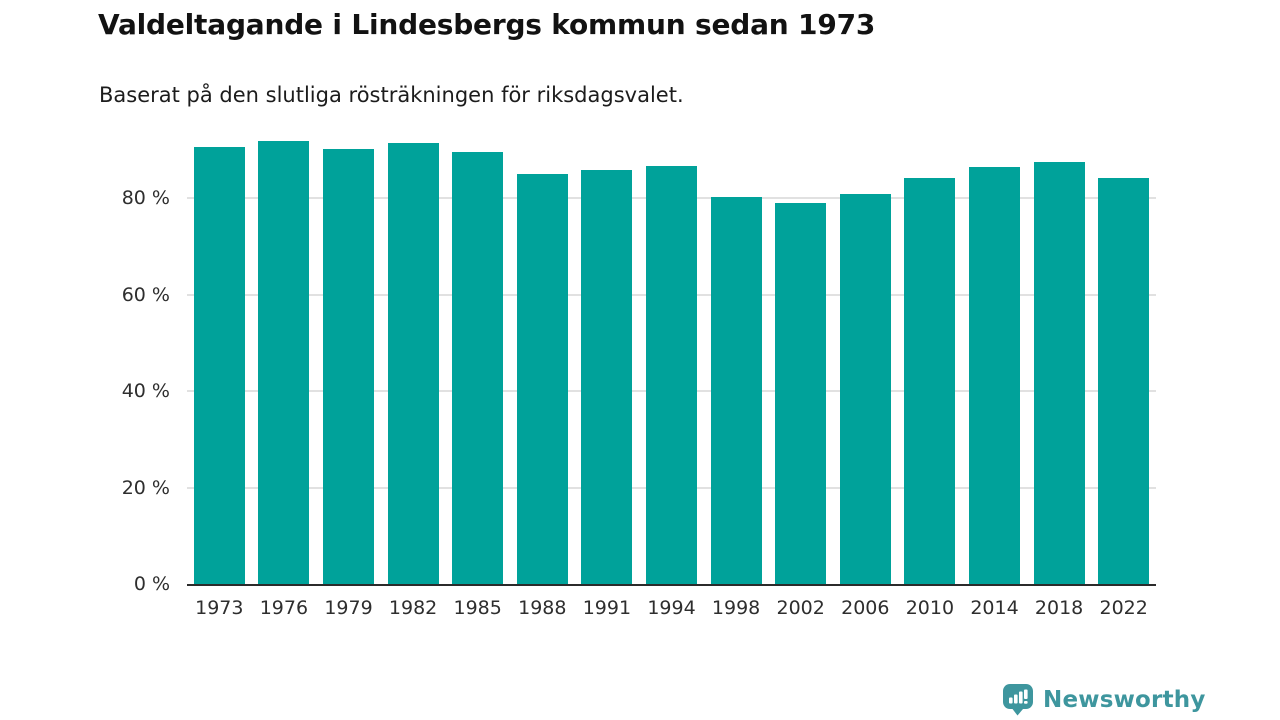 The image size is (1280, 720). I want to click on bar-2022, so click(1124, 380).